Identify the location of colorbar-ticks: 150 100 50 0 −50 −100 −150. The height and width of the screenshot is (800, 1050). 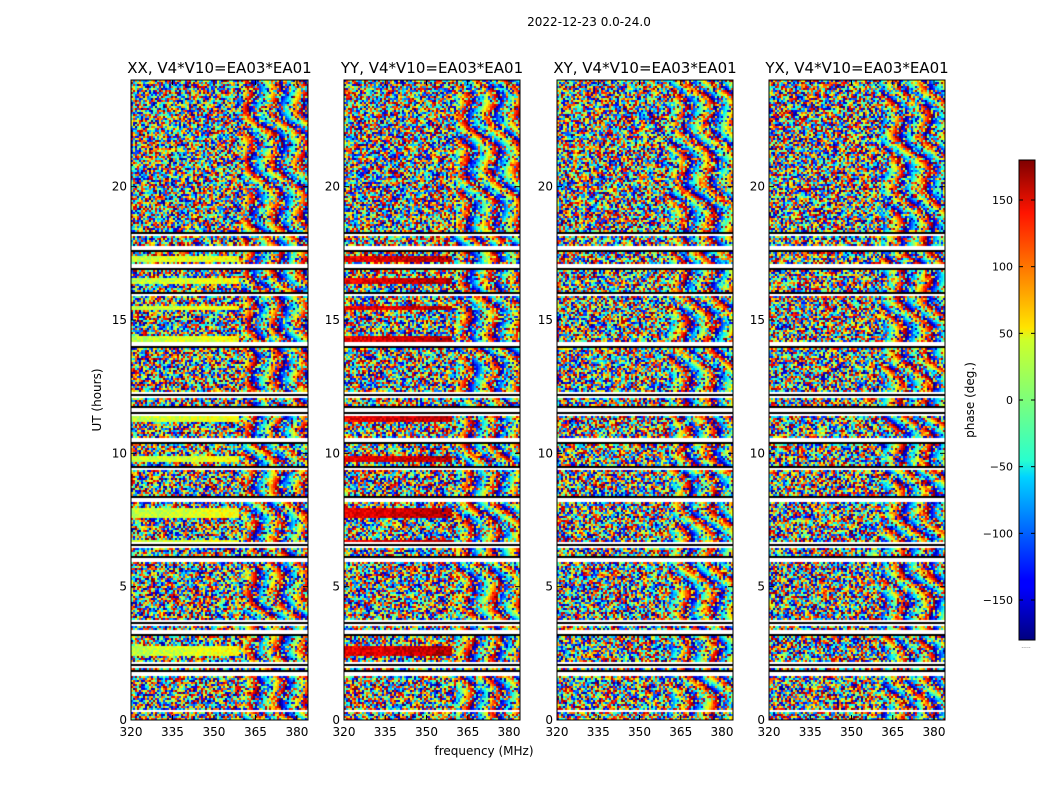
(1009, 400).